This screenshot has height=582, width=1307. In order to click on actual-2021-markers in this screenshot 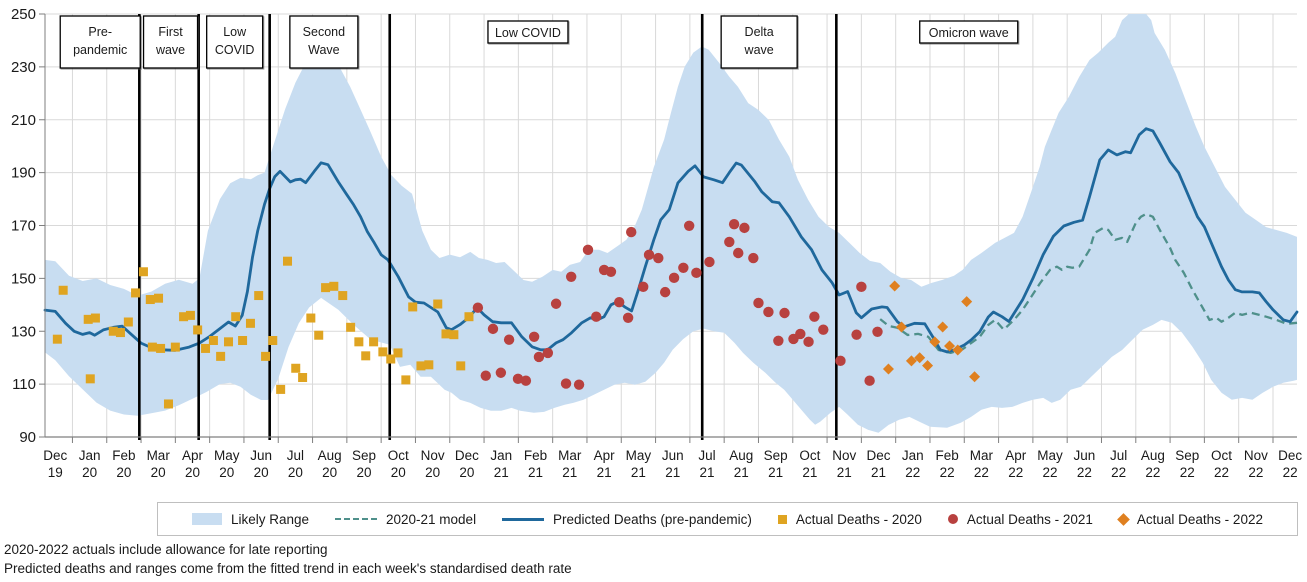, I will do `click(677, 304)`.